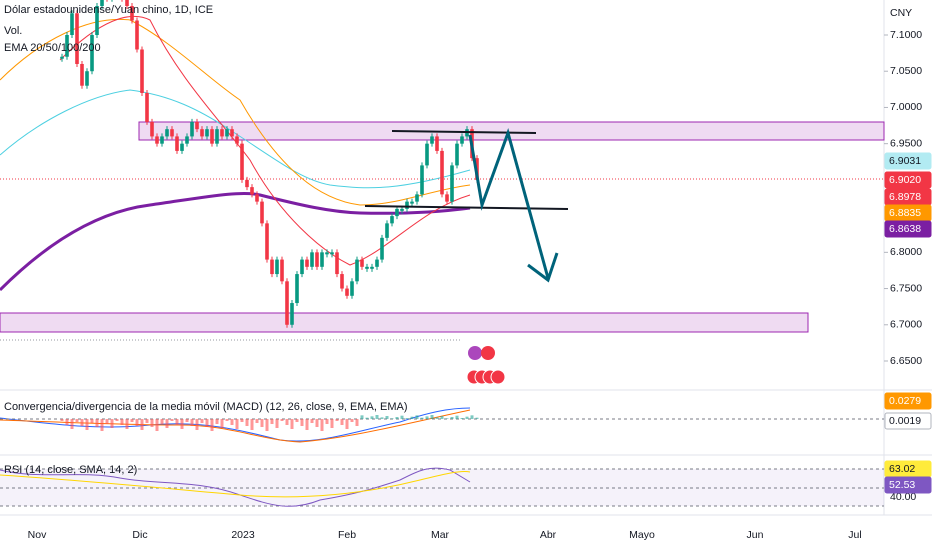  I want to click on time-axis-label: Mar, so click(440, 535).